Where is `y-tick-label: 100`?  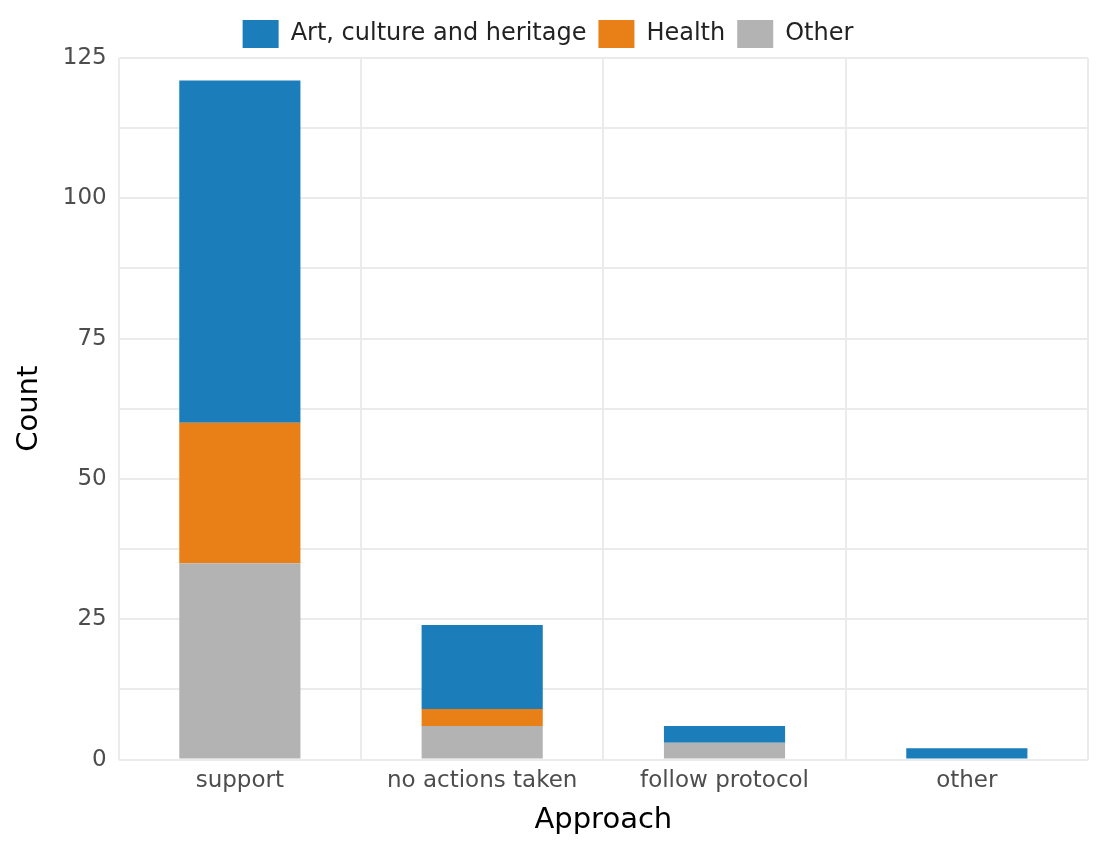 y-tick-label: 100 is located at coordinates (84, 196).